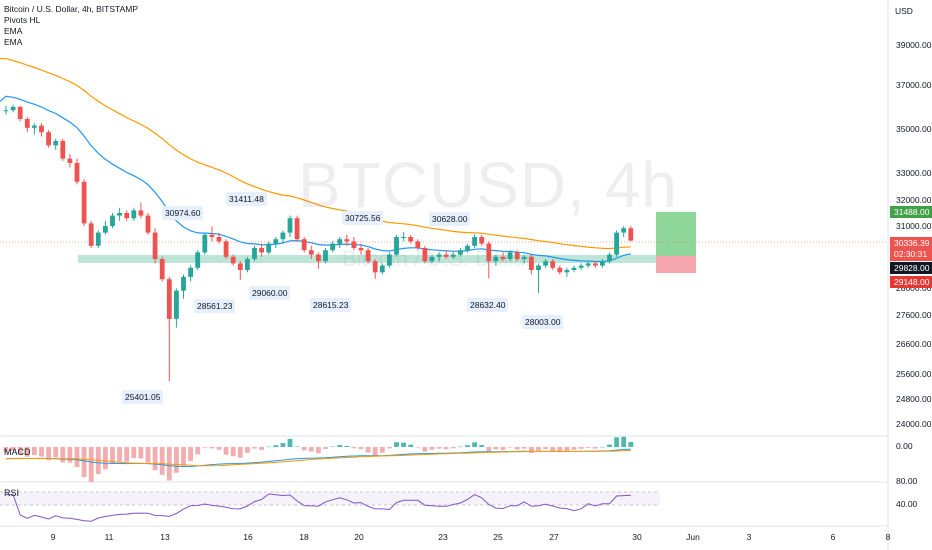  Describe the element at coordinates (17, 452) in the screenshot. I see `macd-pane-label: MACD` at that location.